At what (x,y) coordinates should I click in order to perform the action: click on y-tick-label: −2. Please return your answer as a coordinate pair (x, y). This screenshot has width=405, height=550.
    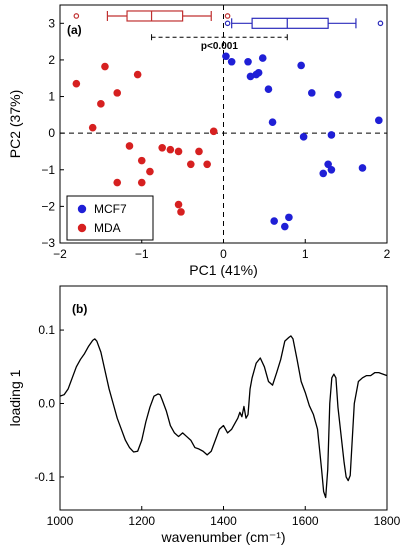
    Looking at the image, I should click on (48, 206).